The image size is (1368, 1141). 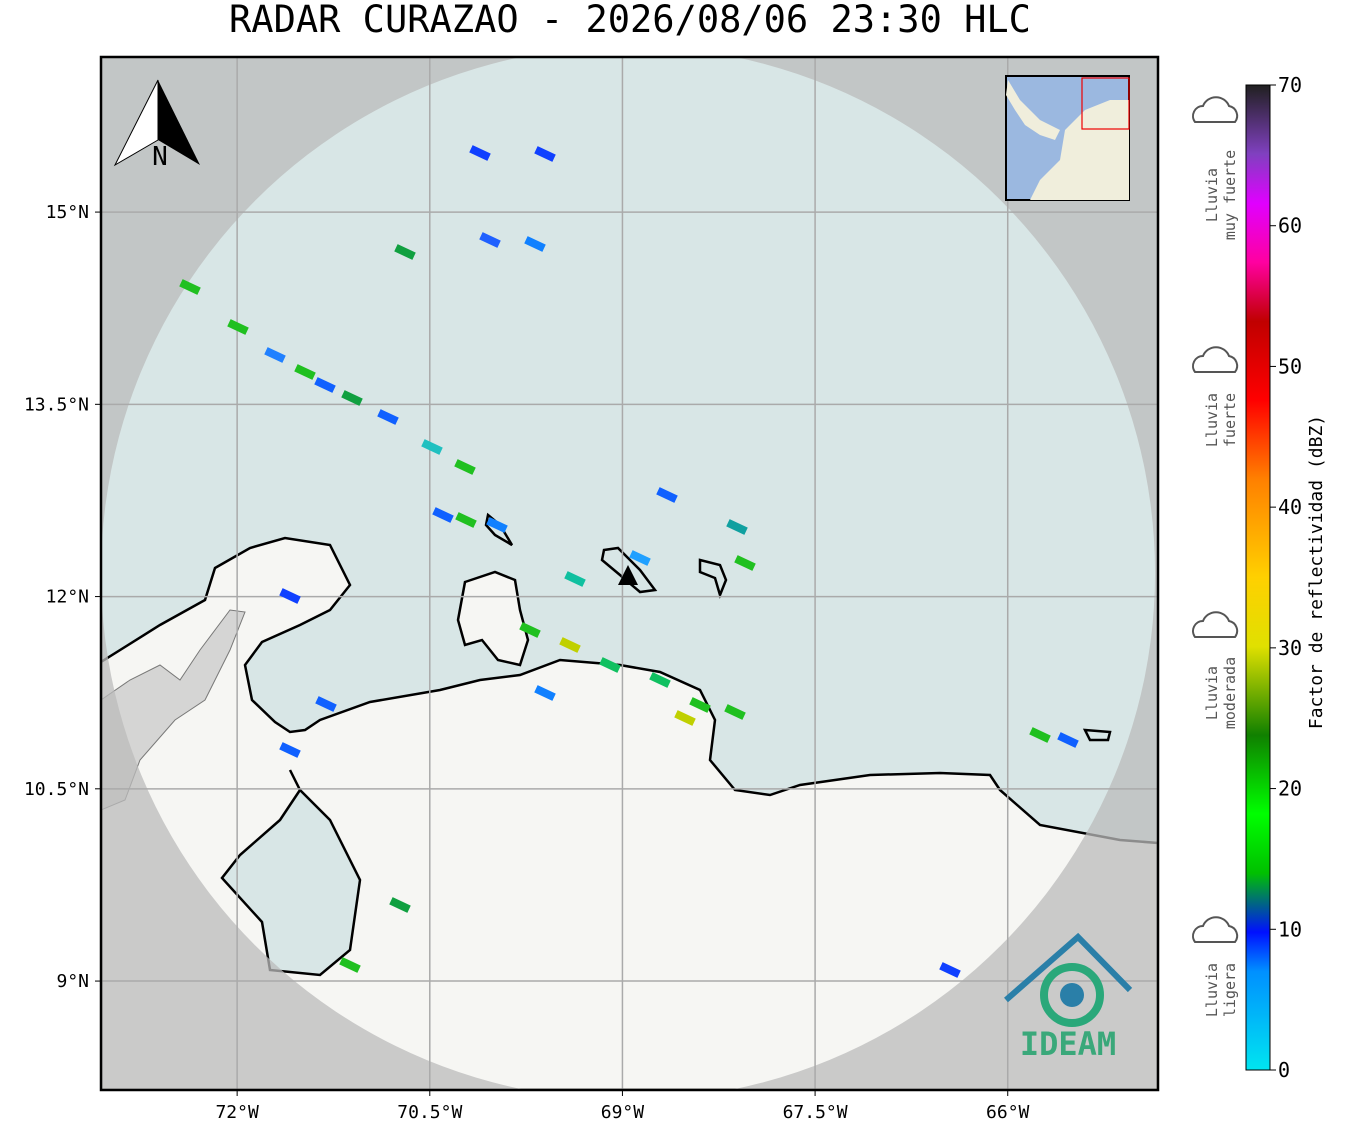 What do you see at coordinates (1290, 507) in the screenshot?
I see `colorbar-tick-label: 40` at bounding box center [1290, 507].